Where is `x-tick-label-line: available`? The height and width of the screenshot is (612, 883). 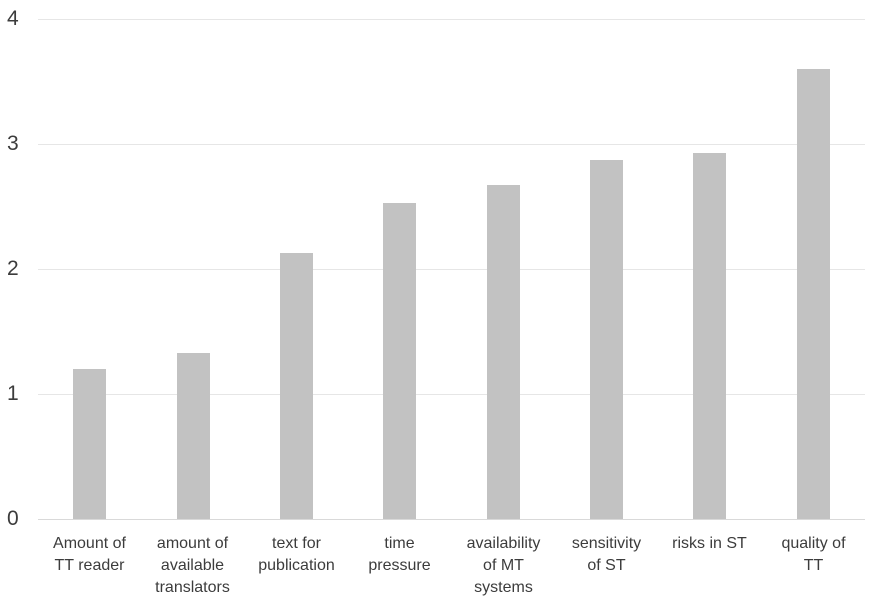
x-tick-label-line: available is located at coordinates (192, 565).